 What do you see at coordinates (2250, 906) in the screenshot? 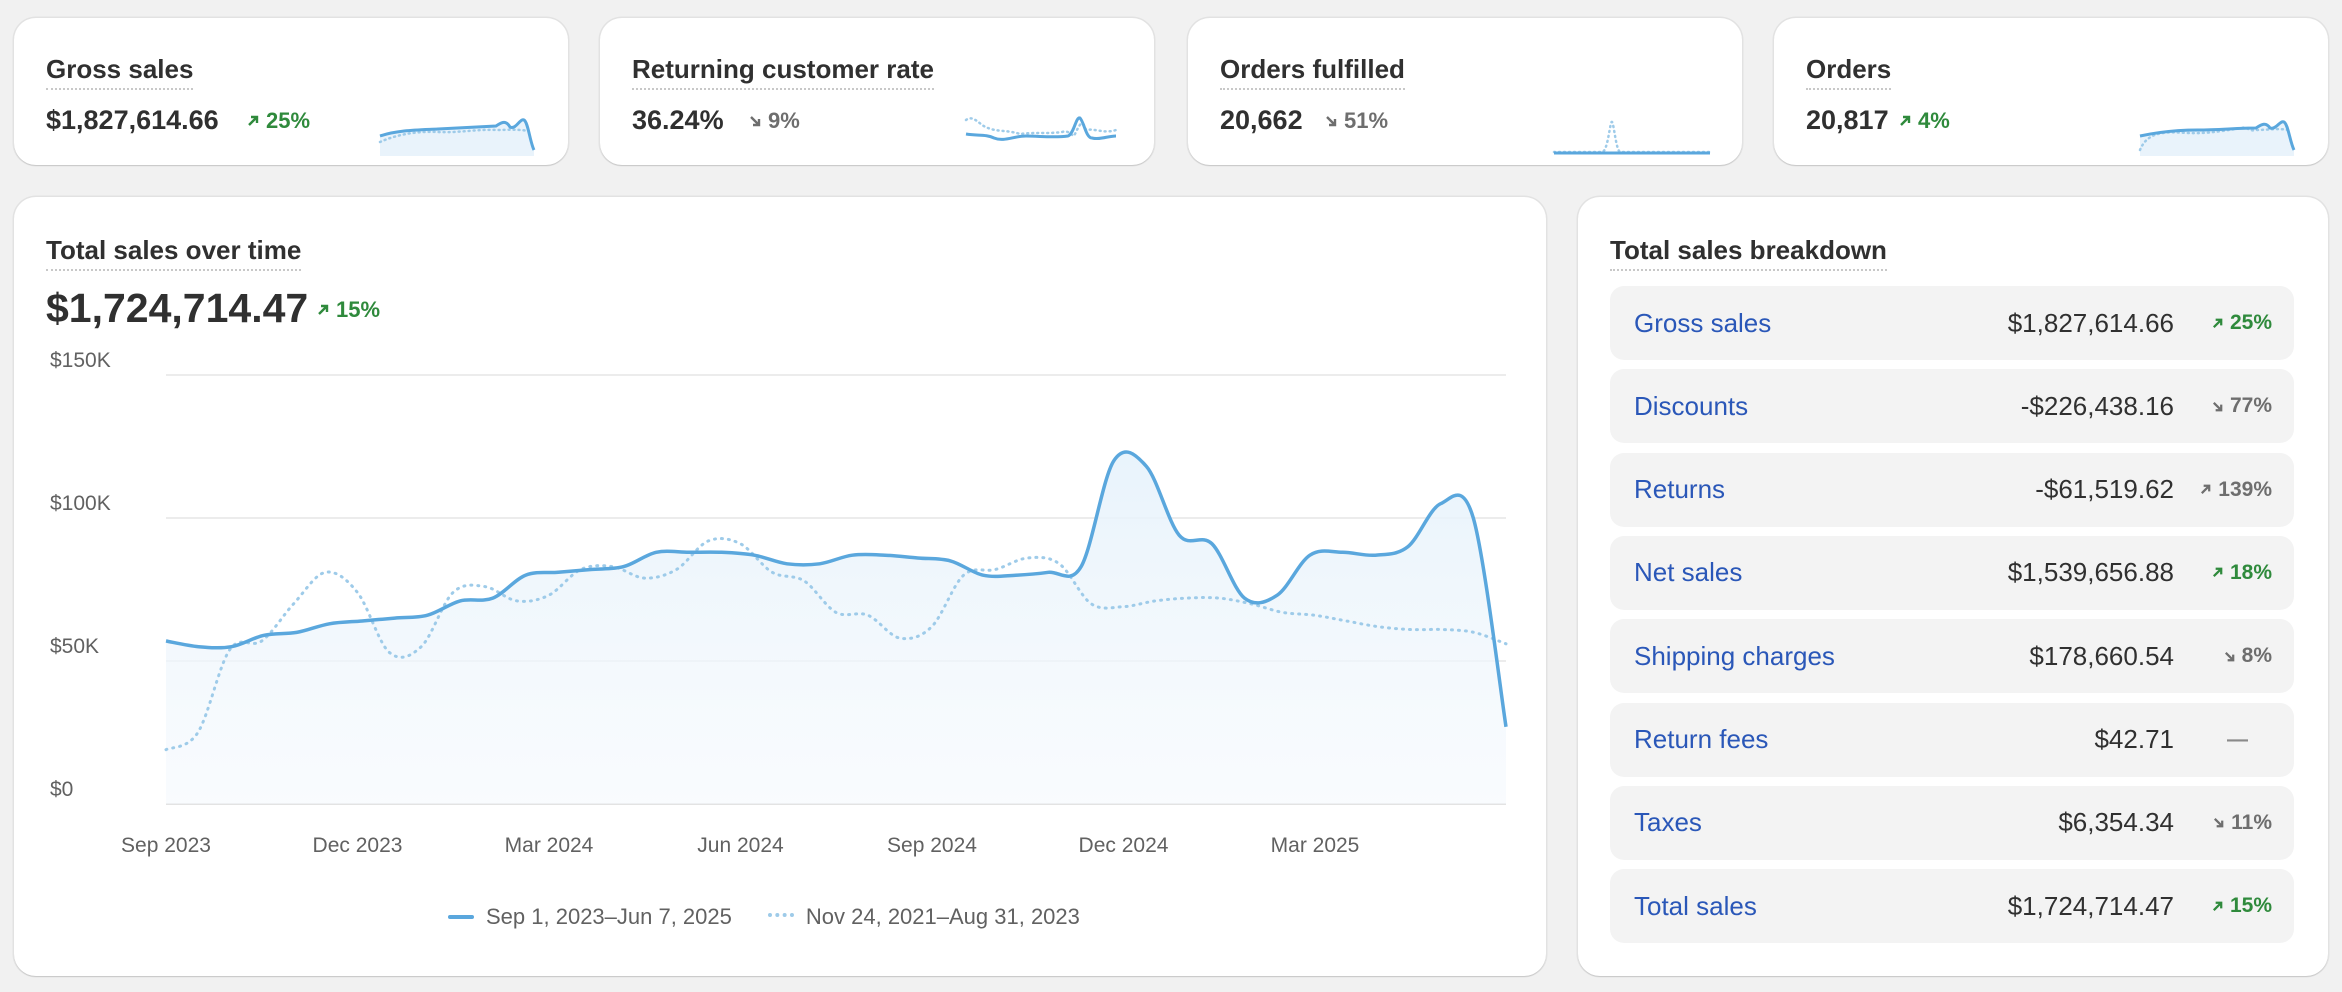
I see `breakdown-row-delta-value: 15%` at bounding box center [2250, 906].